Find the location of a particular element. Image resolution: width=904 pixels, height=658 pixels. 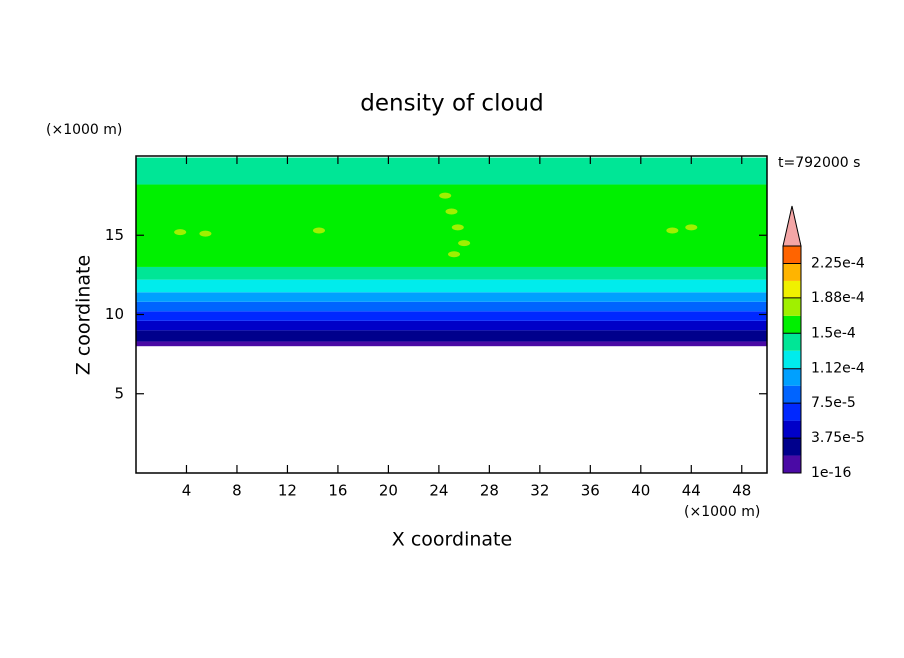

x-tick-label: 20 is located at coordinates (388, 491).